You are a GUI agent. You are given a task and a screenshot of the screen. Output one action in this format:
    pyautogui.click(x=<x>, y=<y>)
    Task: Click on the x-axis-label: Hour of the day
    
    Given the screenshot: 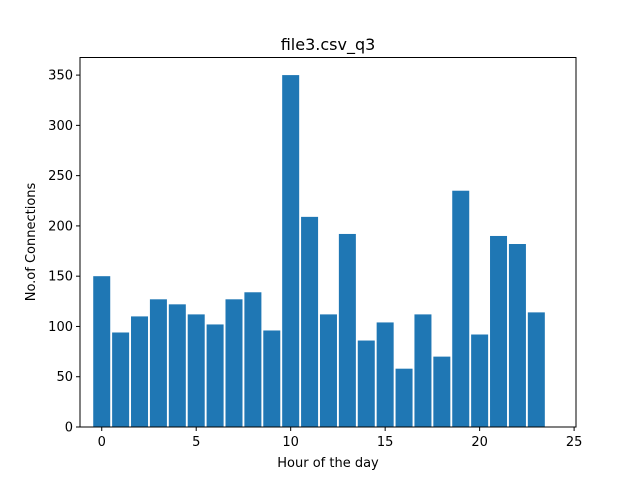 What is the action you would take?
    pyautogui.click(x=328, y=463)
    